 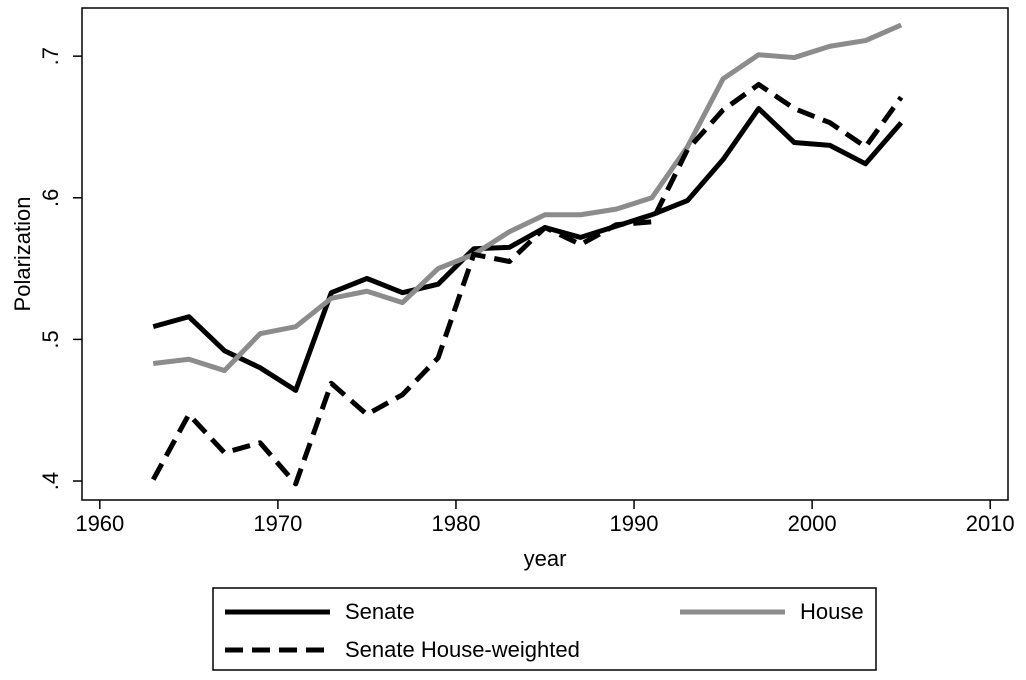 What do you see at coordinates (99, 523) in the screenshot?
I see `x-tick-label: 1960` at bounding box center [99, 523].